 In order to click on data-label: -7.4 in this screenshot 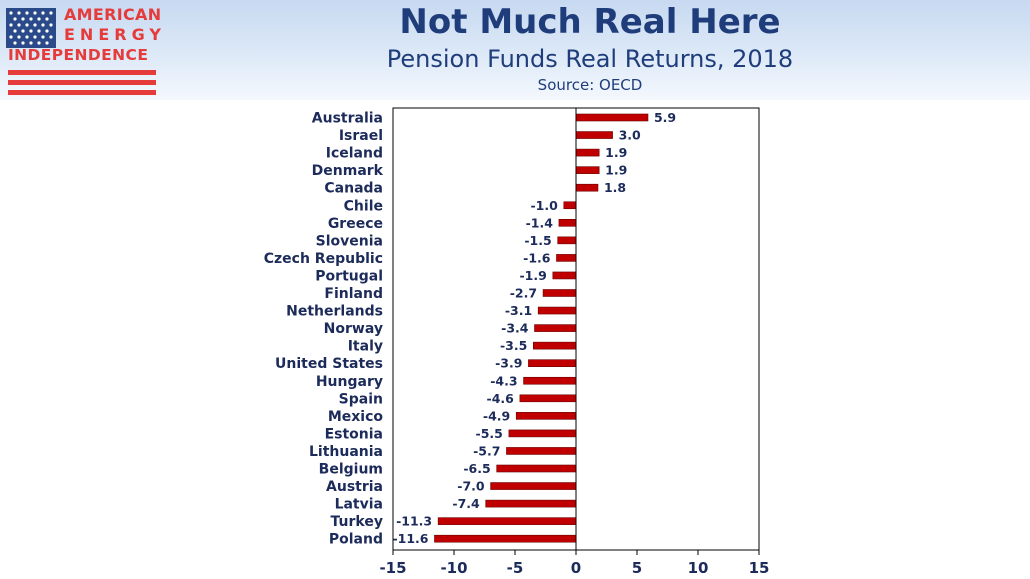, I will do `click(466, 503)`.